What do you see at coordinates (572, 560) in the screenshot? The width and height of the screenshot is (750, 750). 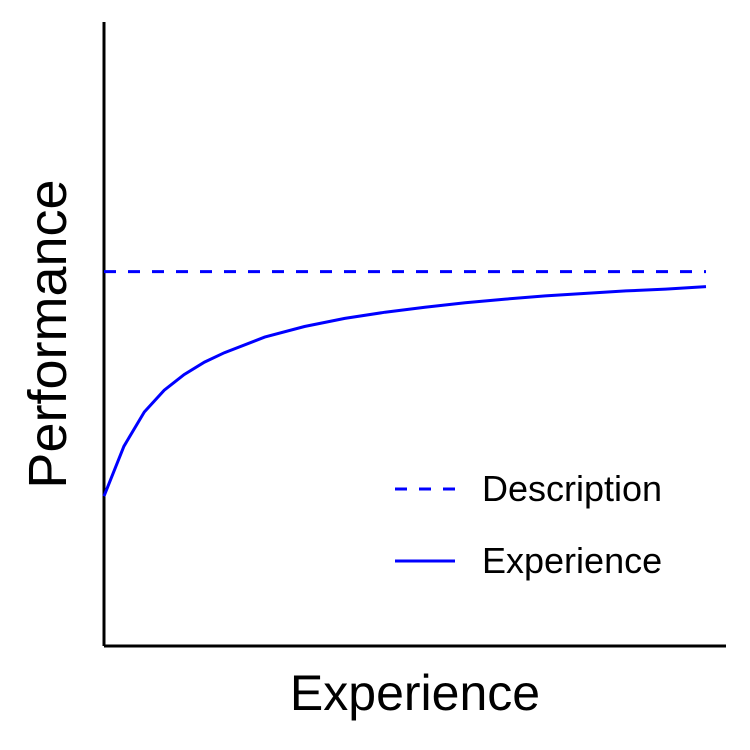 I see `legend-label-experience: Experience` at bounding box center [572, 560].